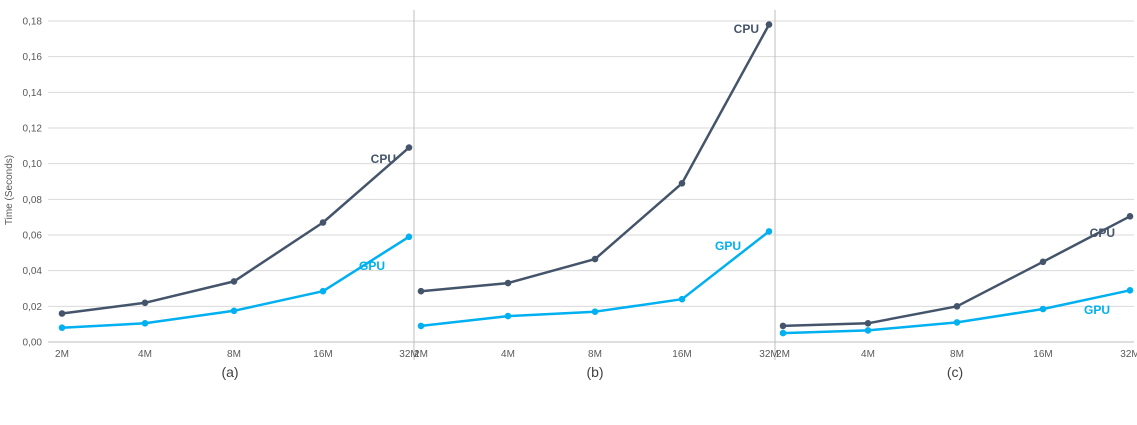  What do you see at coordinates (33, 164) in the screenshot?
I see `y-tick-label: 0,10` at bounding box center [33, 164].